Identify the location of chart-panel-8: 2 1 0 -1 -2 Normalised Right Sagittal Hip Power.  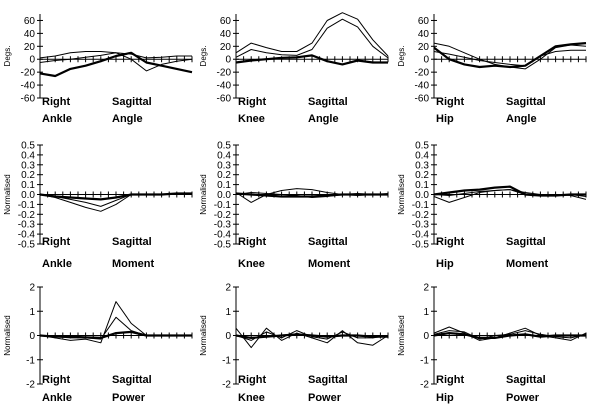
(492, 343).